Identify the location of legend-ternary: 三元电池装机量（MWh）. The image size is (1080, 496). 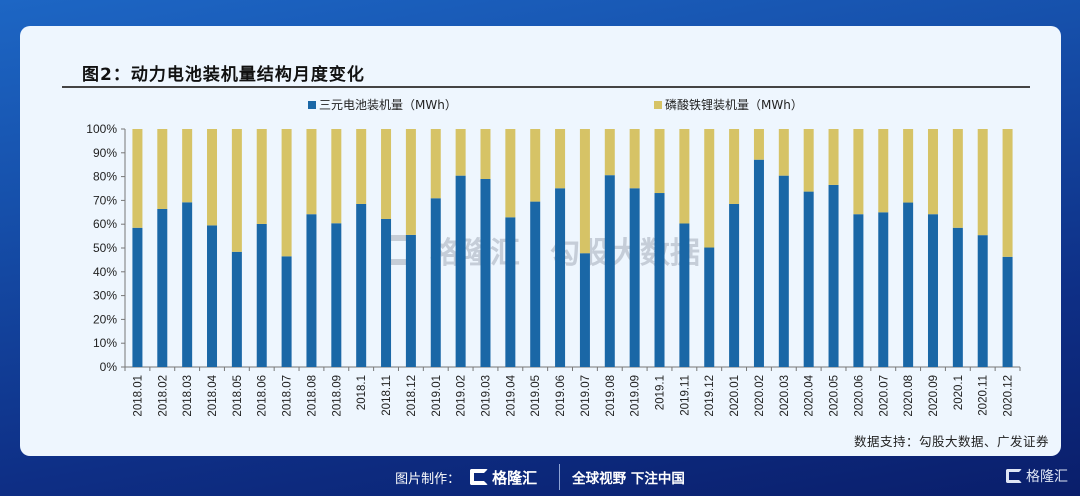
(382, 104).